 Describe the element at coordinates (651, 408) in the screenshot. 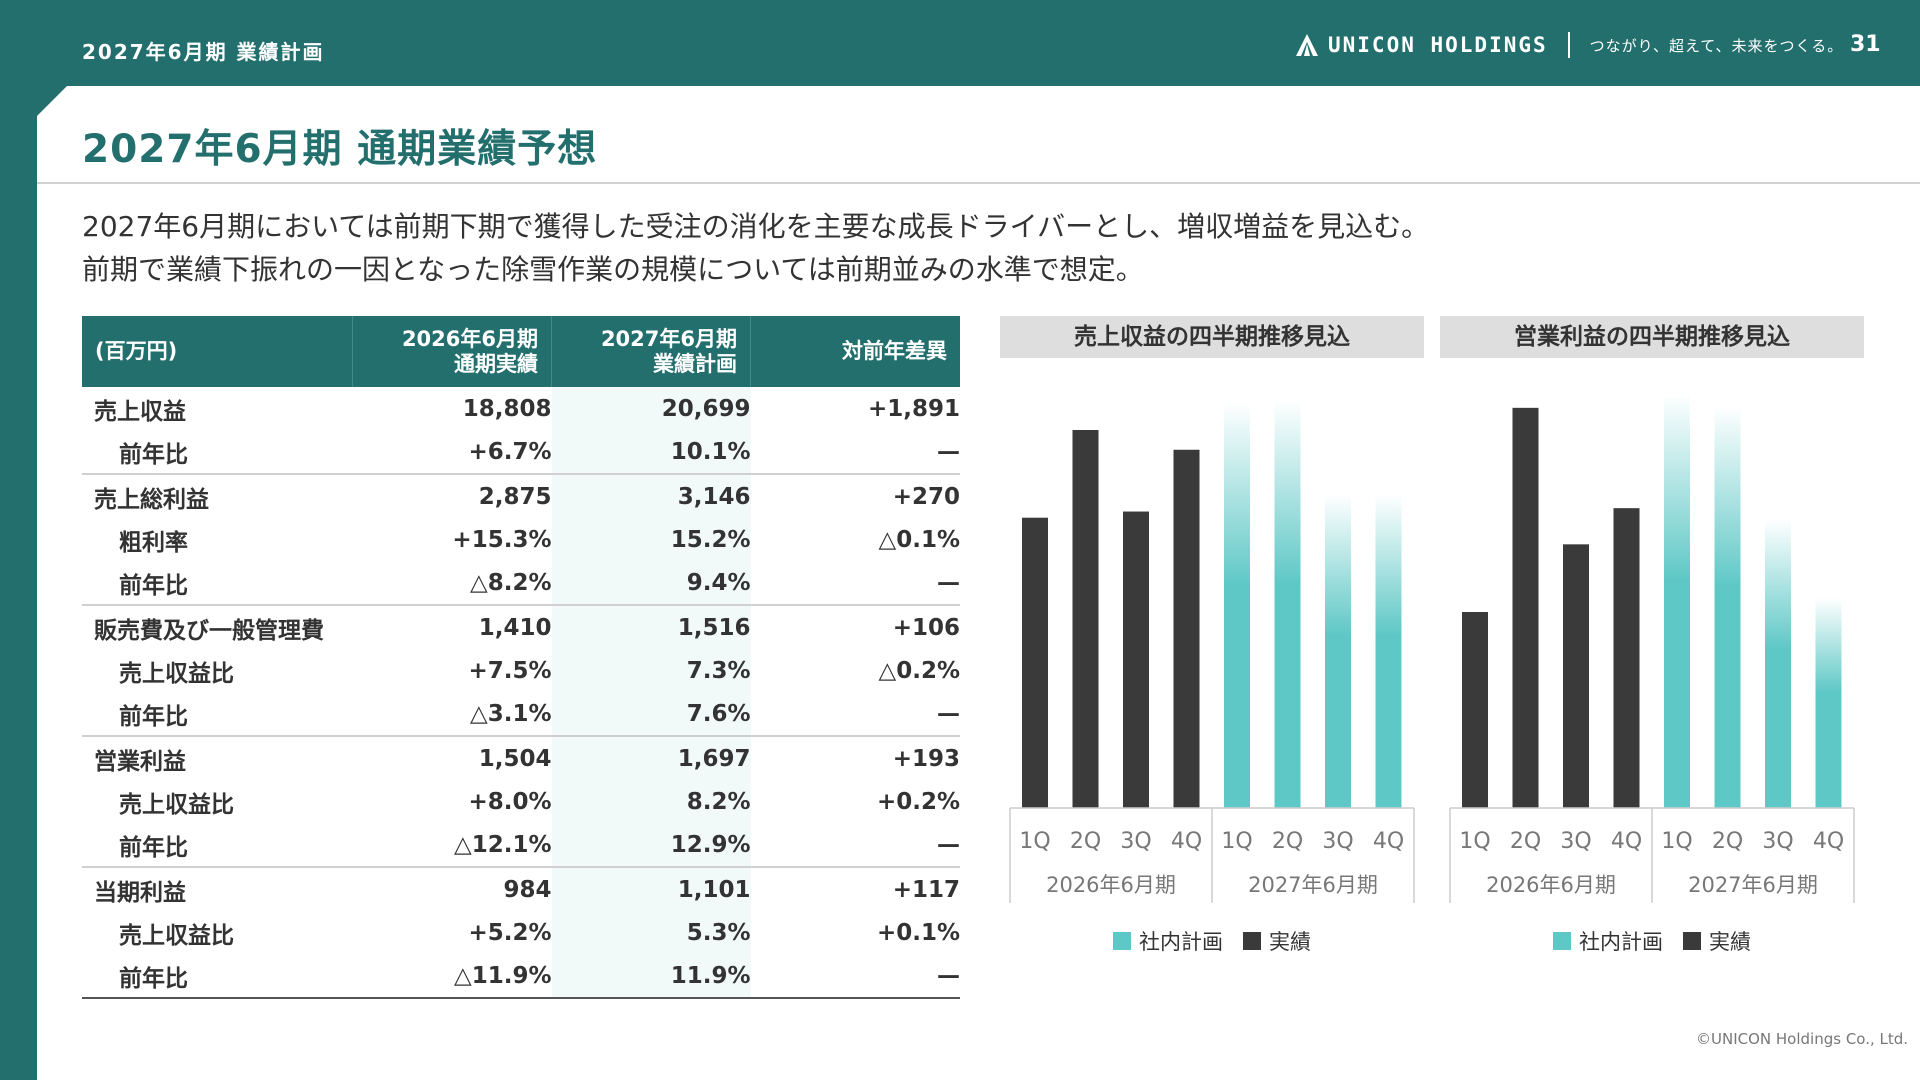

I see `fy2027-value: 20,699` at that location.